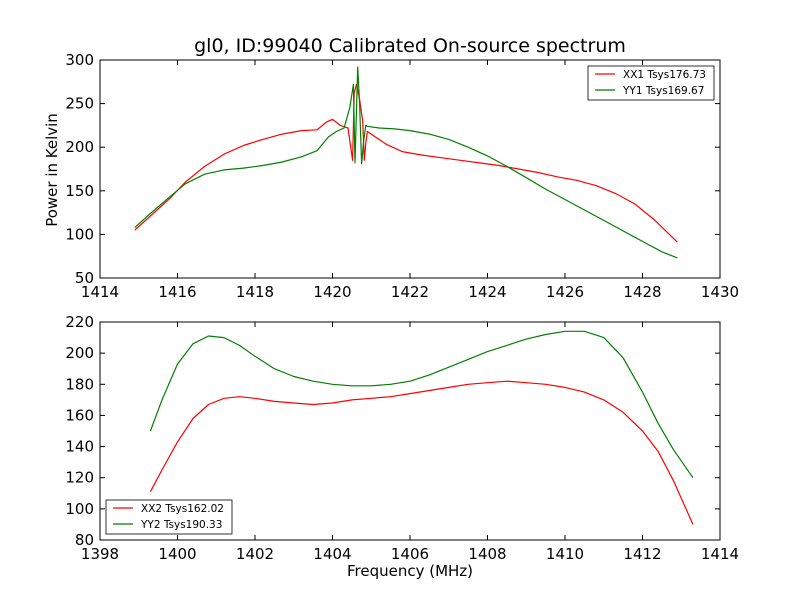 This screenshot has width=800, height=600. What do you see at coordinates (487, 554) in the screenshot?
I see `bottom-x-tick-label: 1408` at bounding box center [487, 554].